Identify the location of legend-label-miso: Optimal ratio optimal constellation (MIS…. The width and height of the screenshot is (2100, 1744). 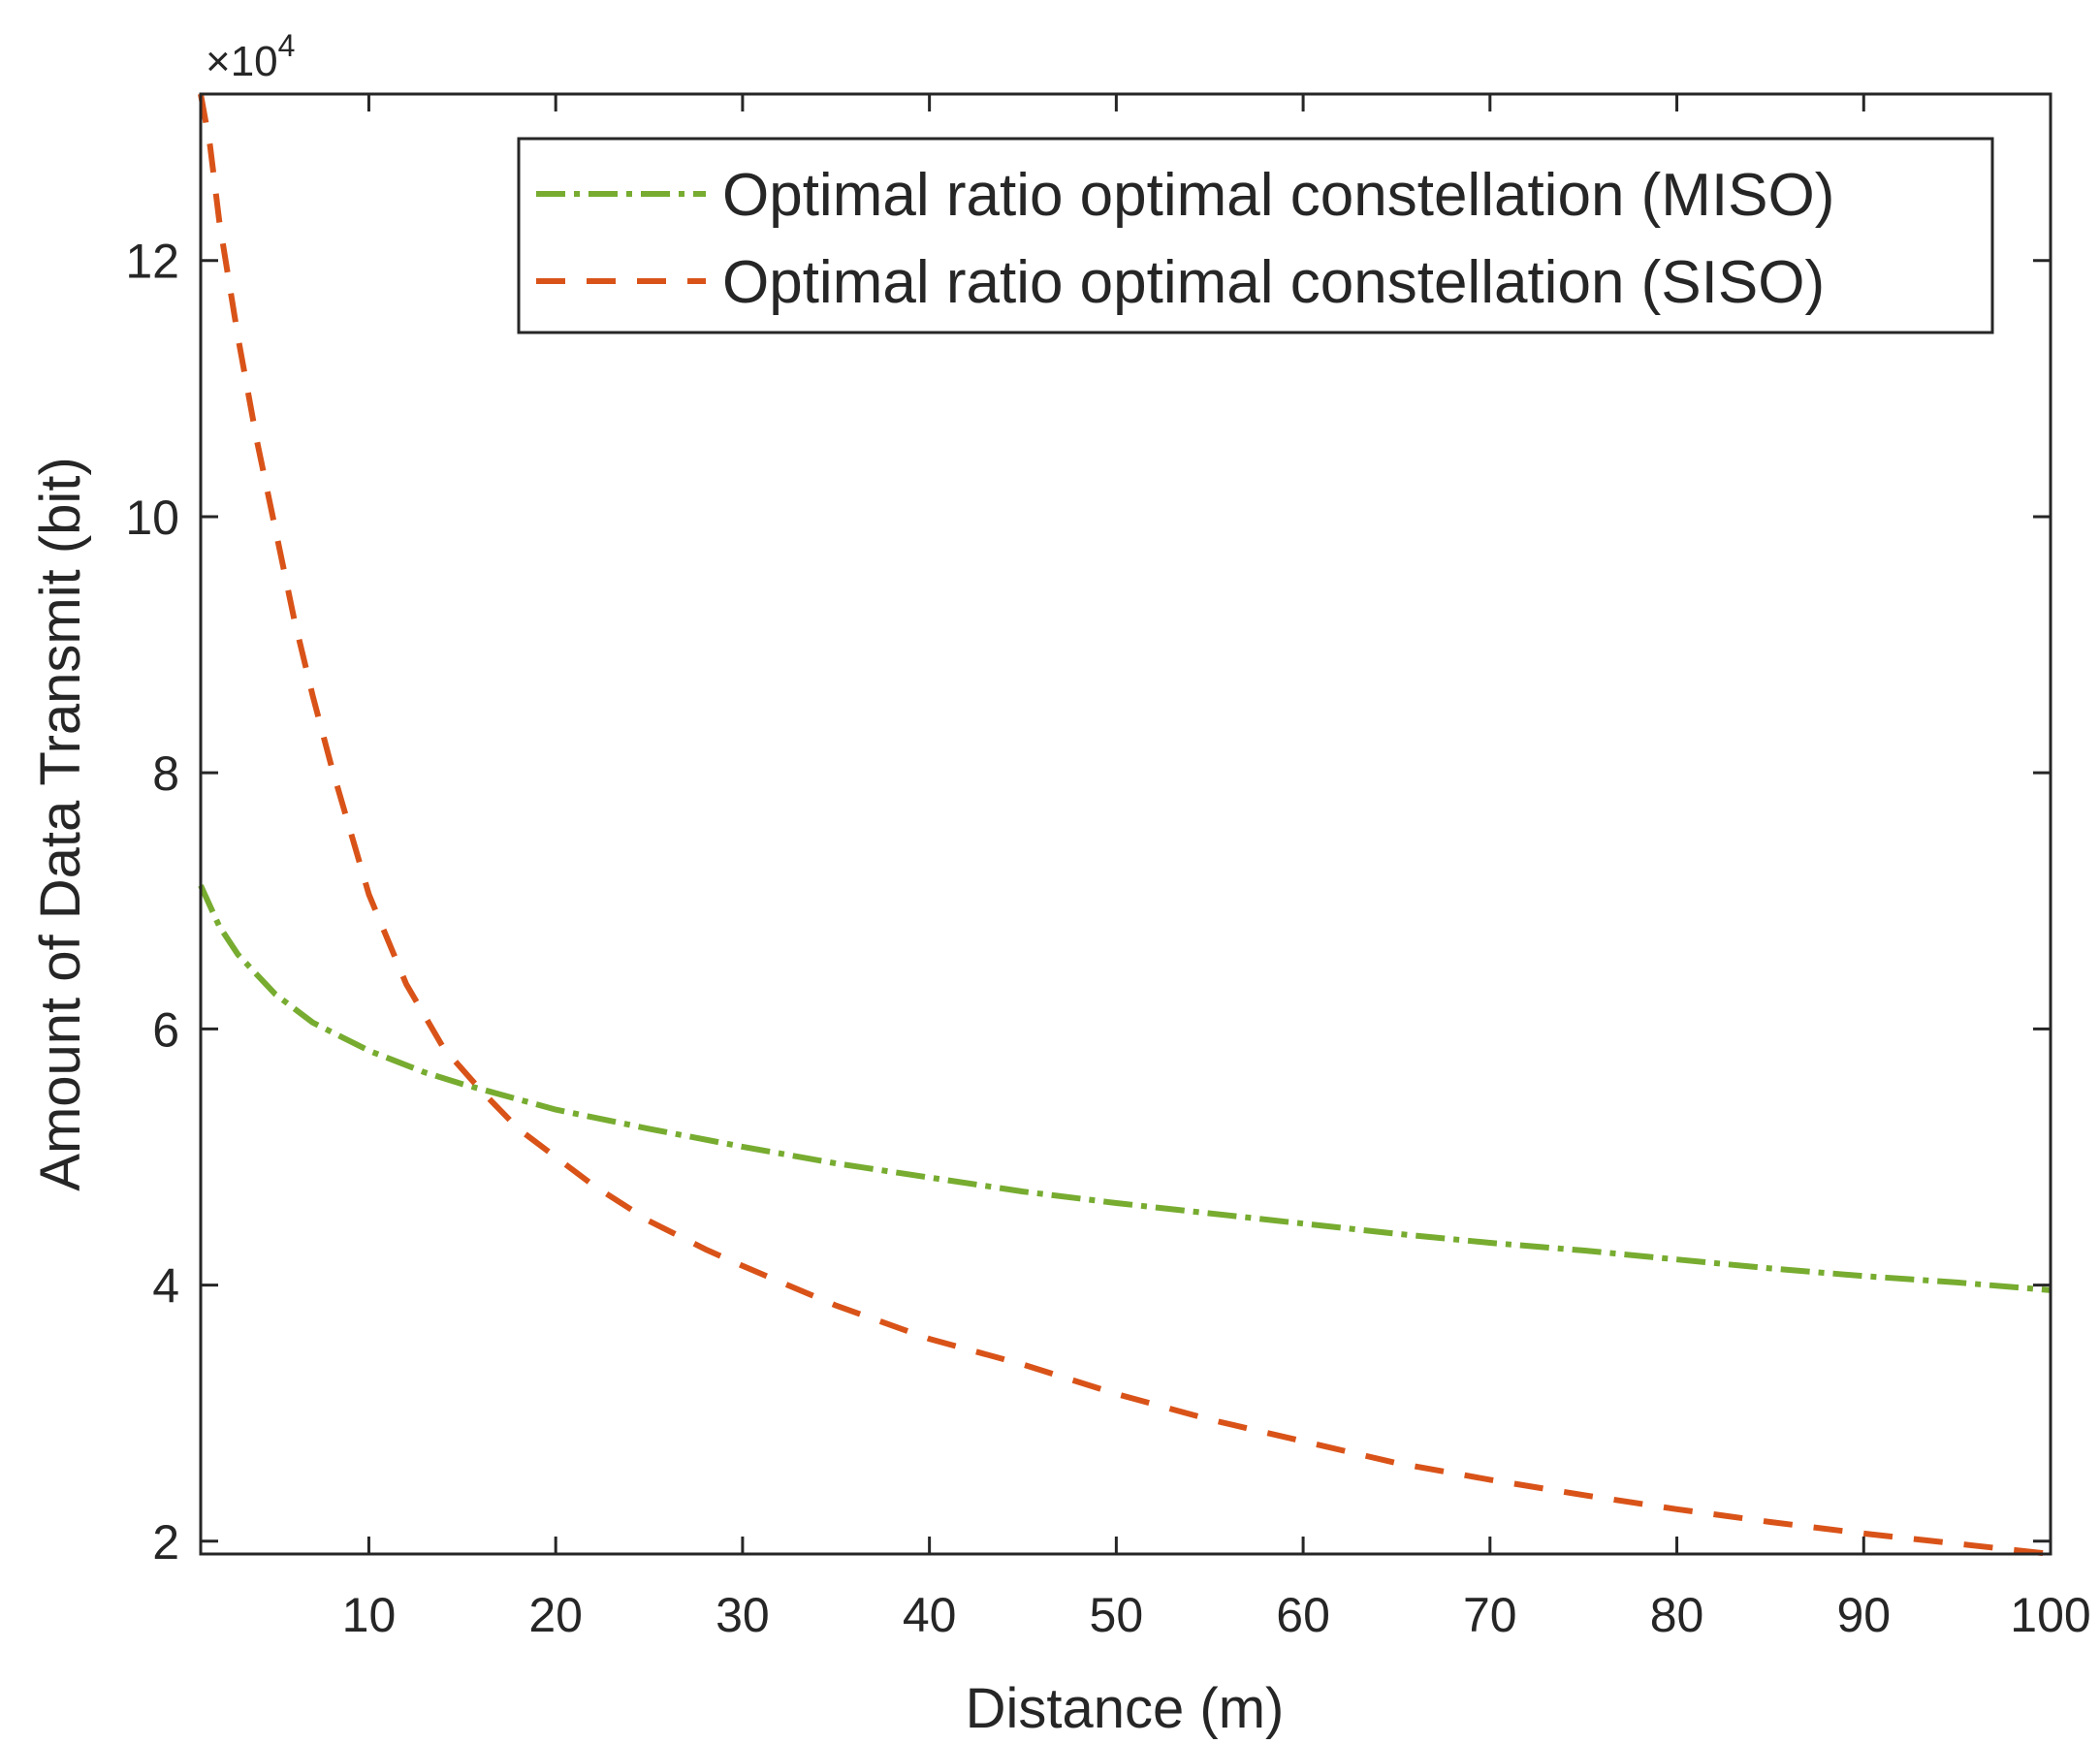
(1278, 195).